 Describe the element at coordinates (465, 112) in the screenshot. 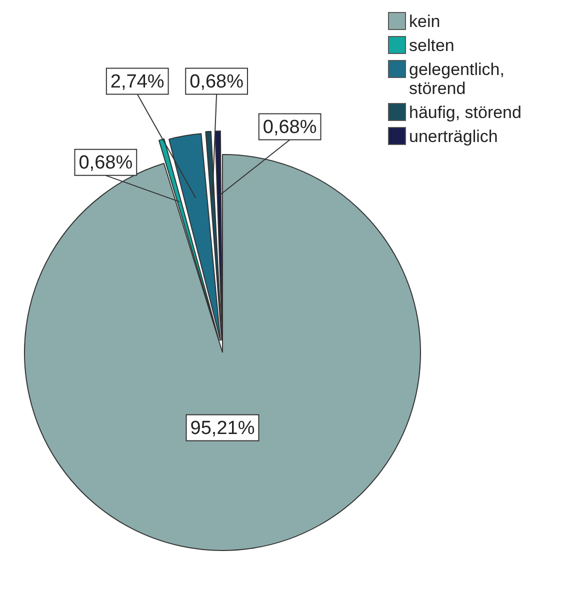

I see `legend-label: häufig, störend` at that location.